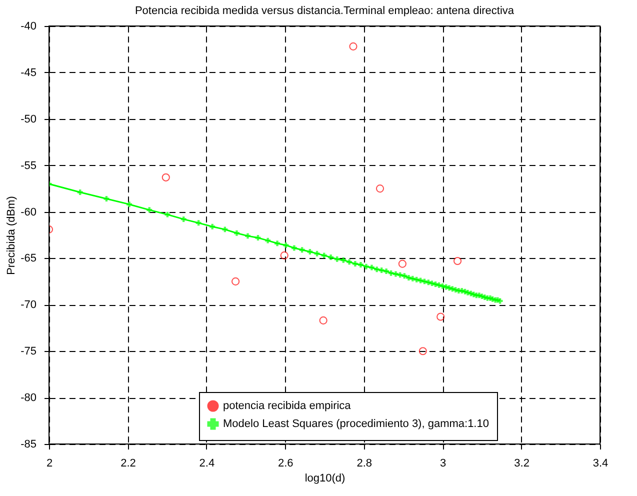 The image size is (637, 496). Describe the element at coordinates (28, 352) in the screenshot. I see `y-tick-label: -75` at that location.